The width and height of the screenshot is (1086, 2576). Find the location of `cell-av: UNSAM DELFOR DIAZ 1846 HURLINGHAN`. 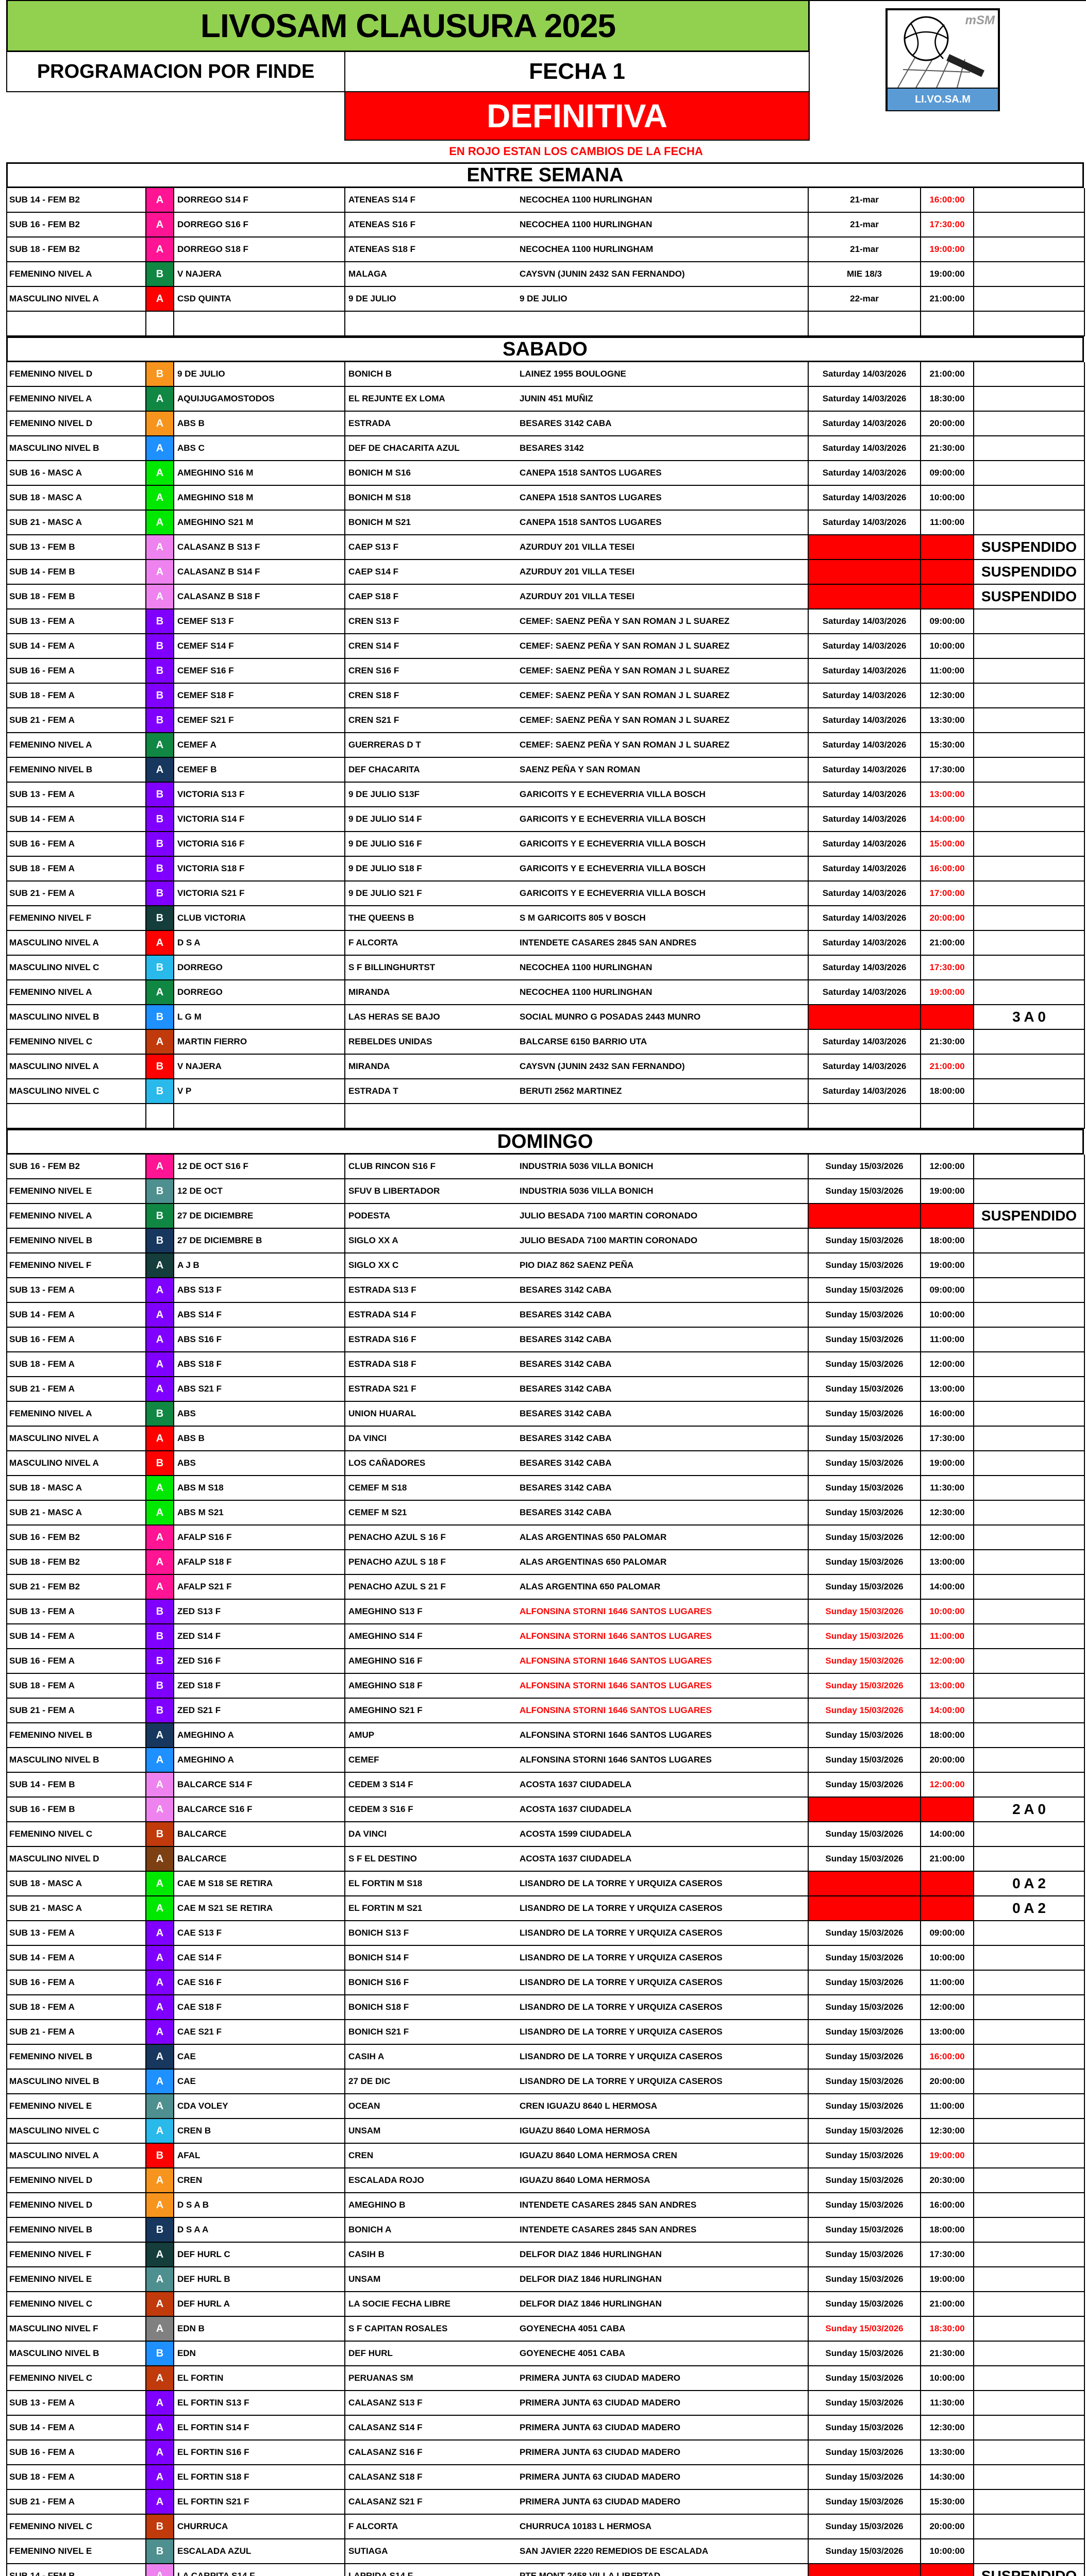

cell-av: UNSAM DELFOR DIAZ 1846 HURLINGHAN is located at coordinates (577, 2280).